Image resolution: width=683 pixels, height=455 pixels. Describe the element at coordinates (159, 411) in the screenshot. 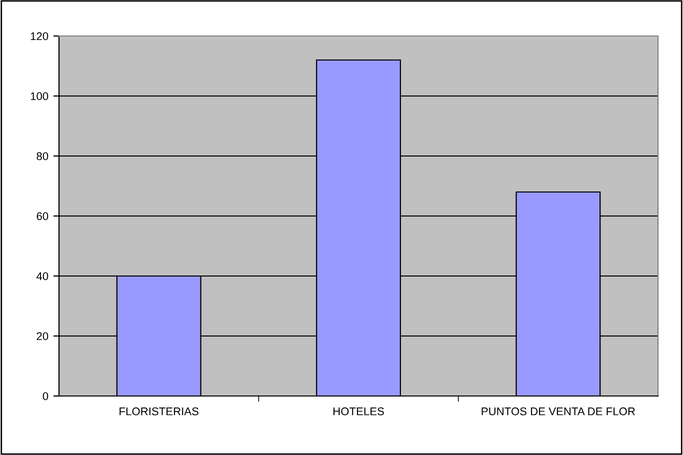

I see `x-tick-label: FLORISTERIAS` at that location.